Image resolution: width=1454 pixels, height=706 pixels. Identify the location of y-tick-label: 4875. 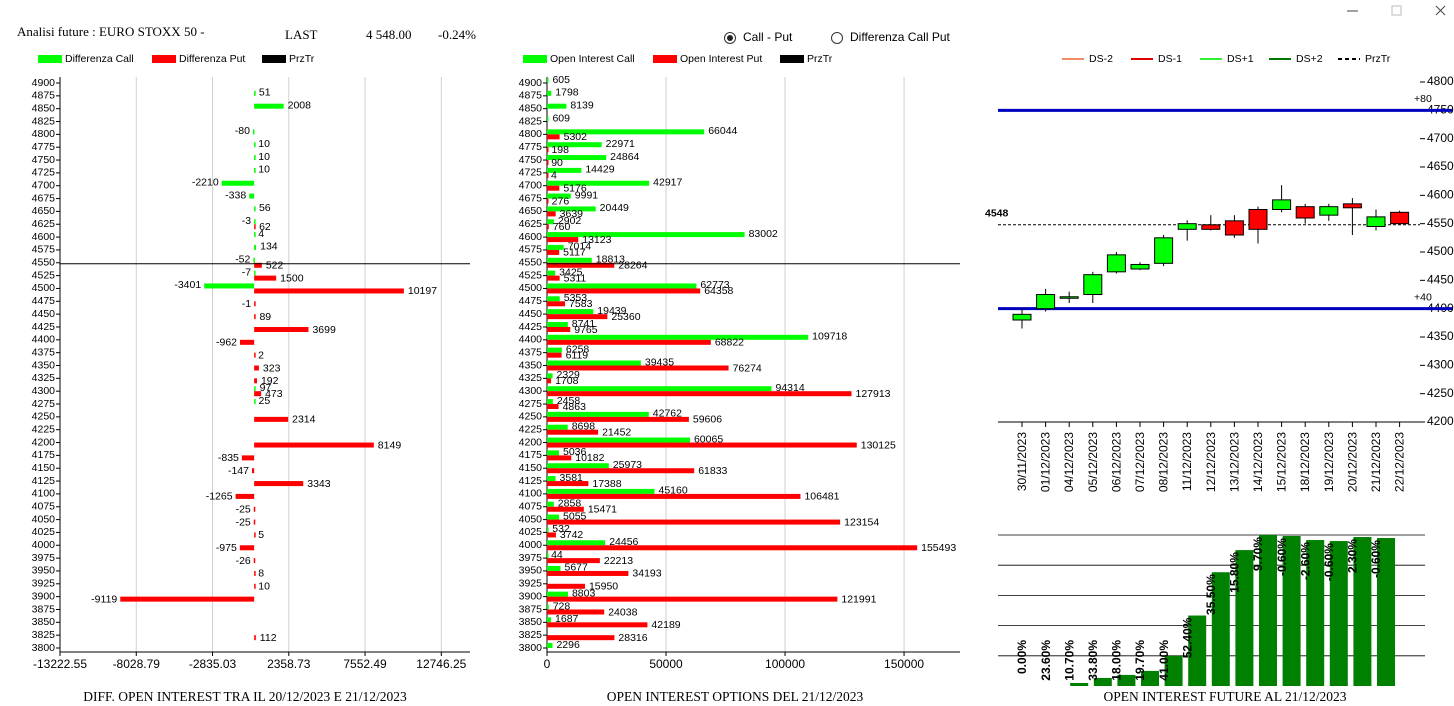
(44, 96).